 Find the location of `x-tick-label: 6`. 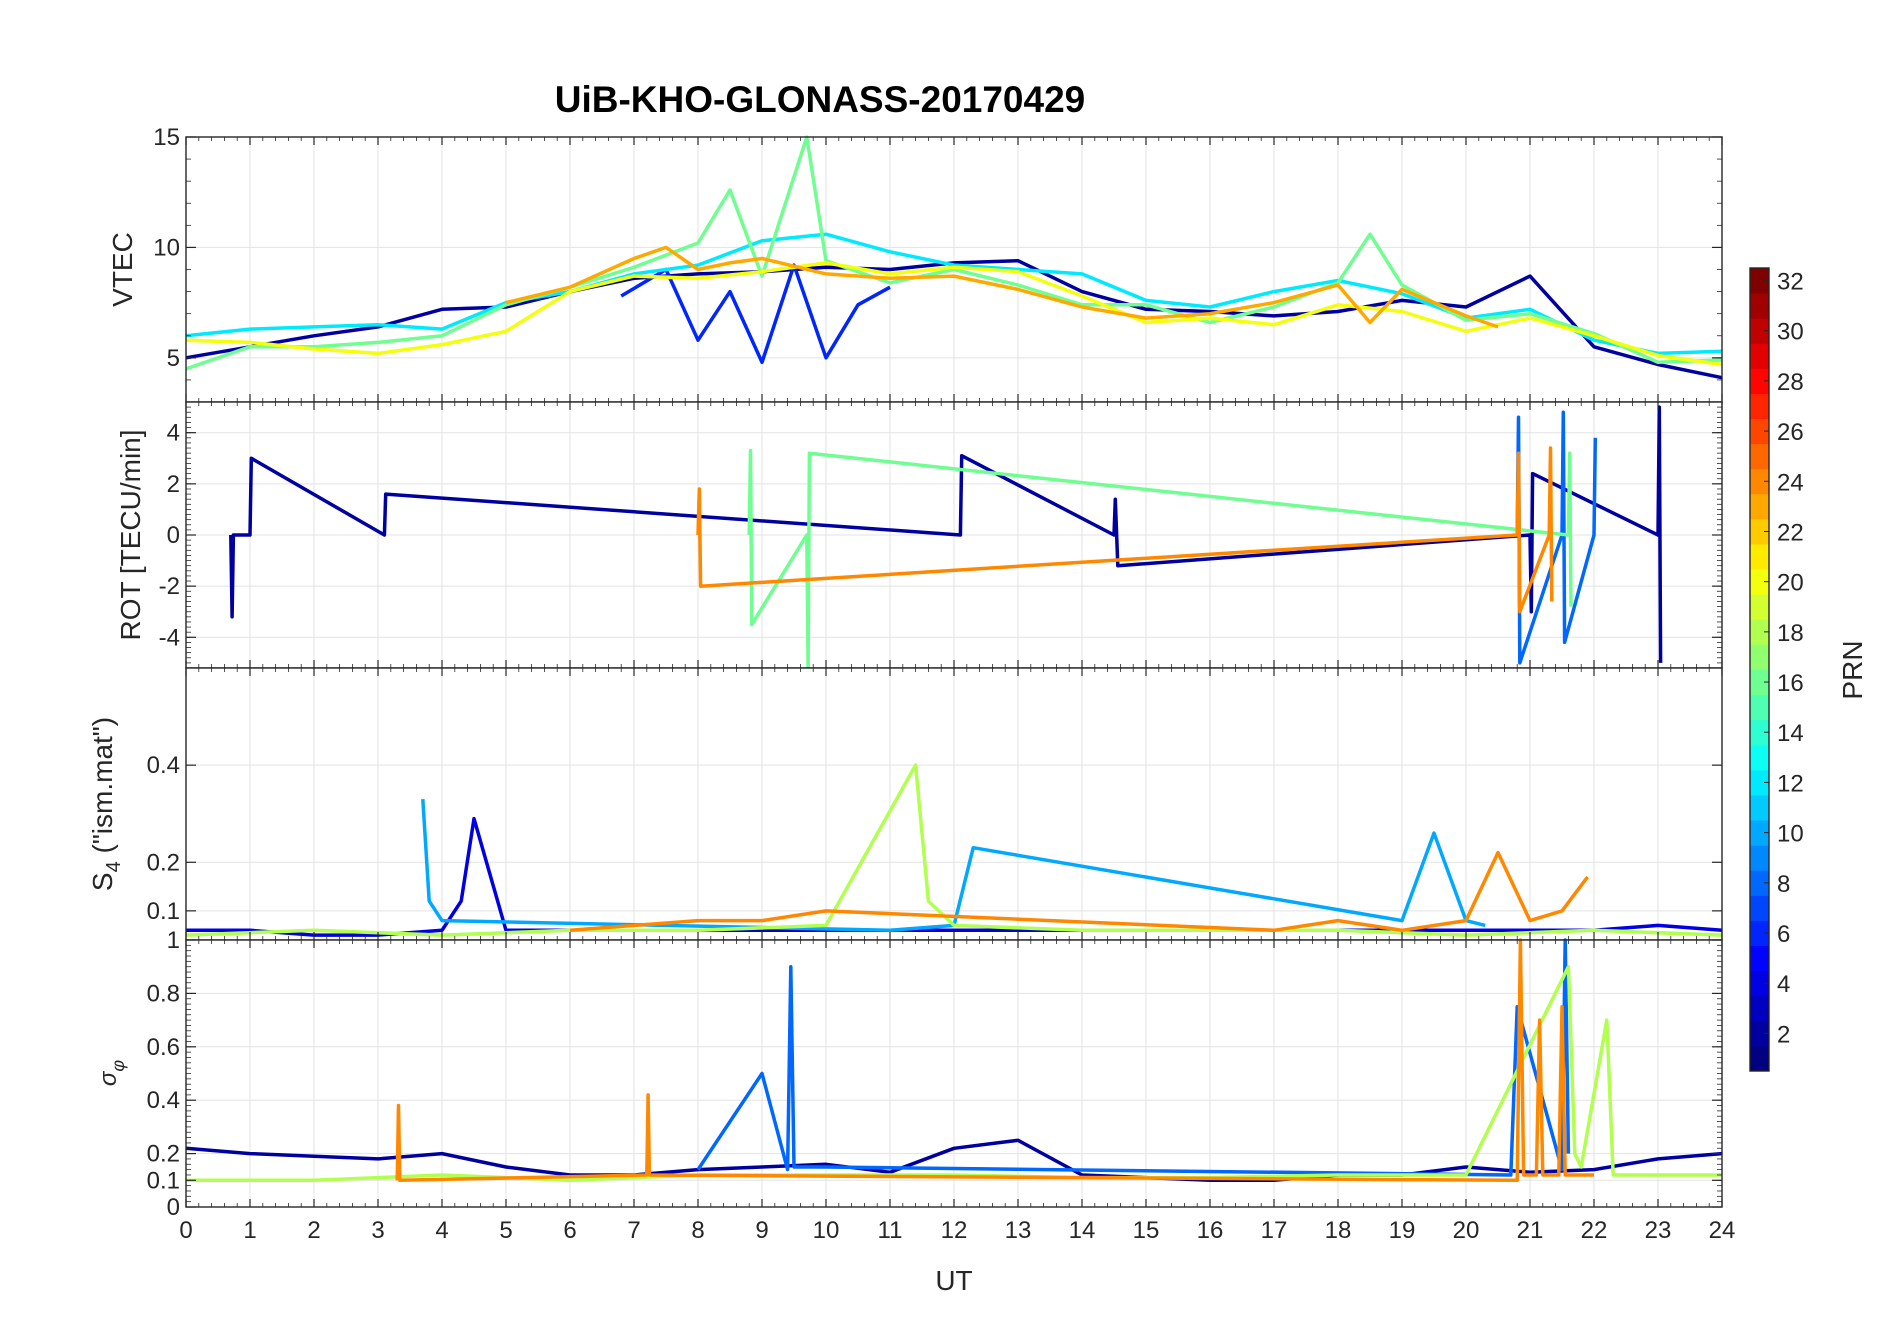

x-tick-label: 6 is located at coordinates (569, 1230).